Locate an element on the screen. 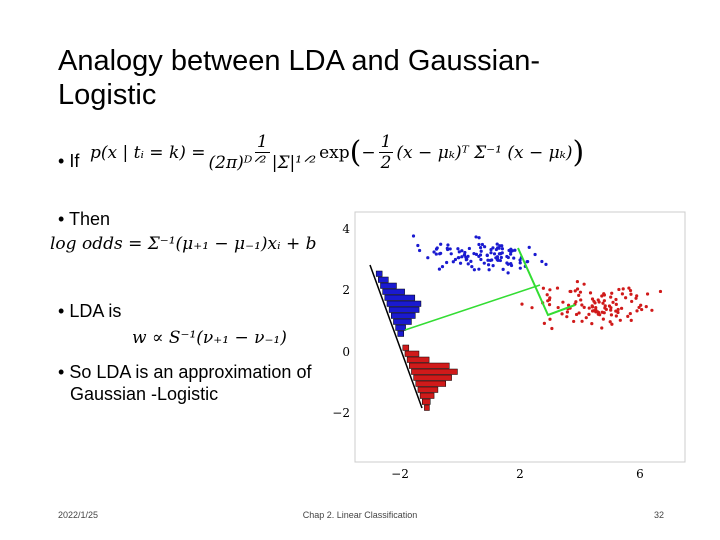  footer-date: 2022/1/25 is located at coordinates (78, 515).